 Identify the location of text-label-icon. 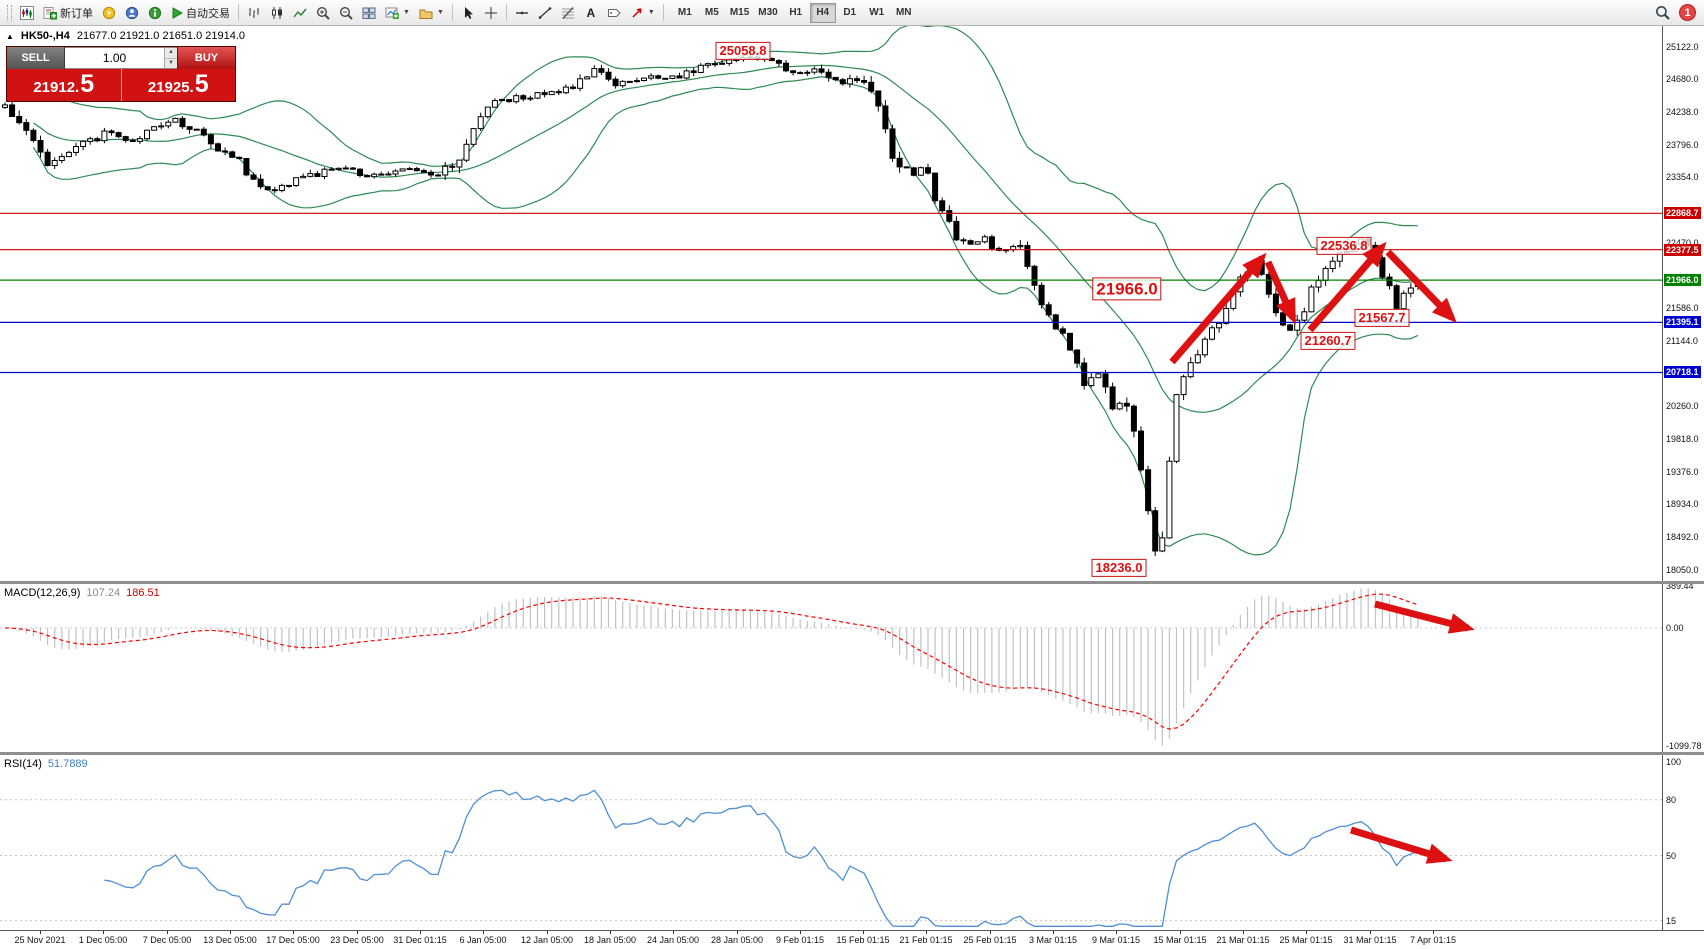
(614, 12).